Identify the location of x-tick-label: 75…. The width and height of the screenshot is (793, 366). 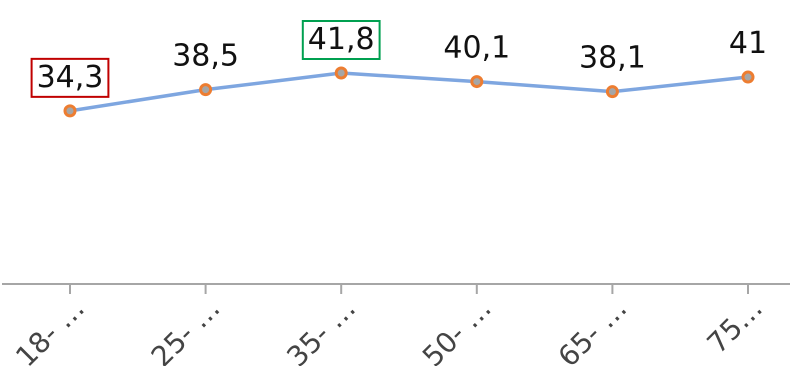
(735, 326).